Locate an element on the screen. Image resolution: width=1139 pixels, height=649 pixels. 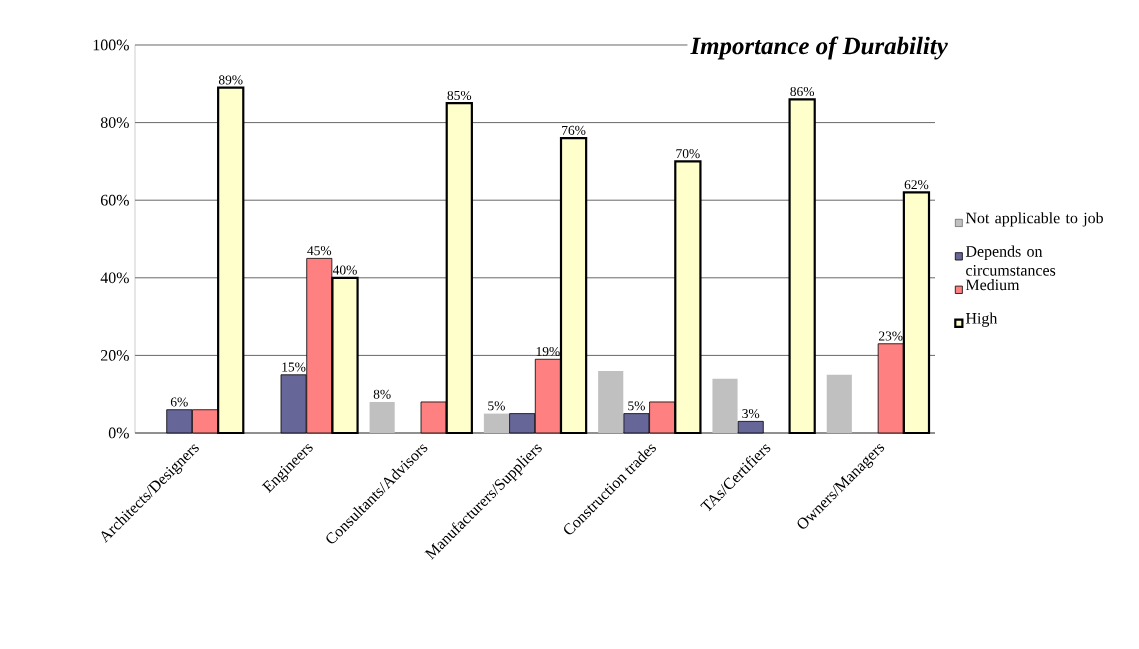
data-label: 8% is located at coordinates (382, 394).